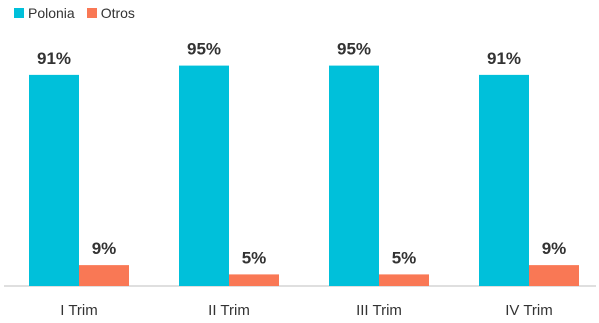  Describe the element at coordinates (529, 310) in the screenshot. I see `x-tick-label-4: IV Trim` at that location.